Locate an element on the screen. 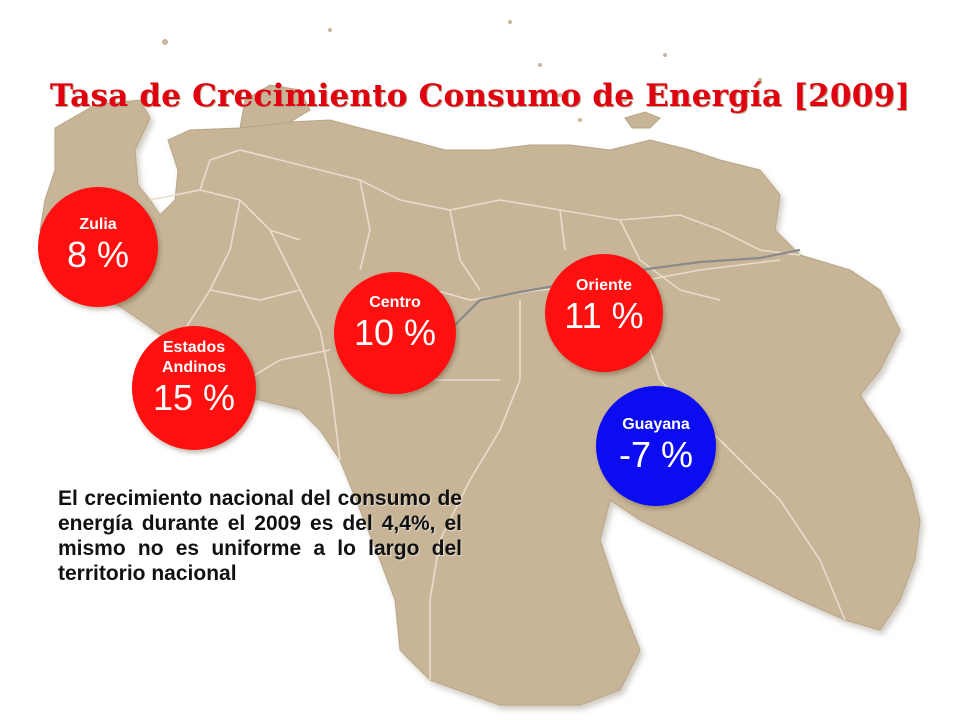 Image resolution: width=960 pixels, height=720 pixels. region-value: 15 % is located at coordinates (194, 397).